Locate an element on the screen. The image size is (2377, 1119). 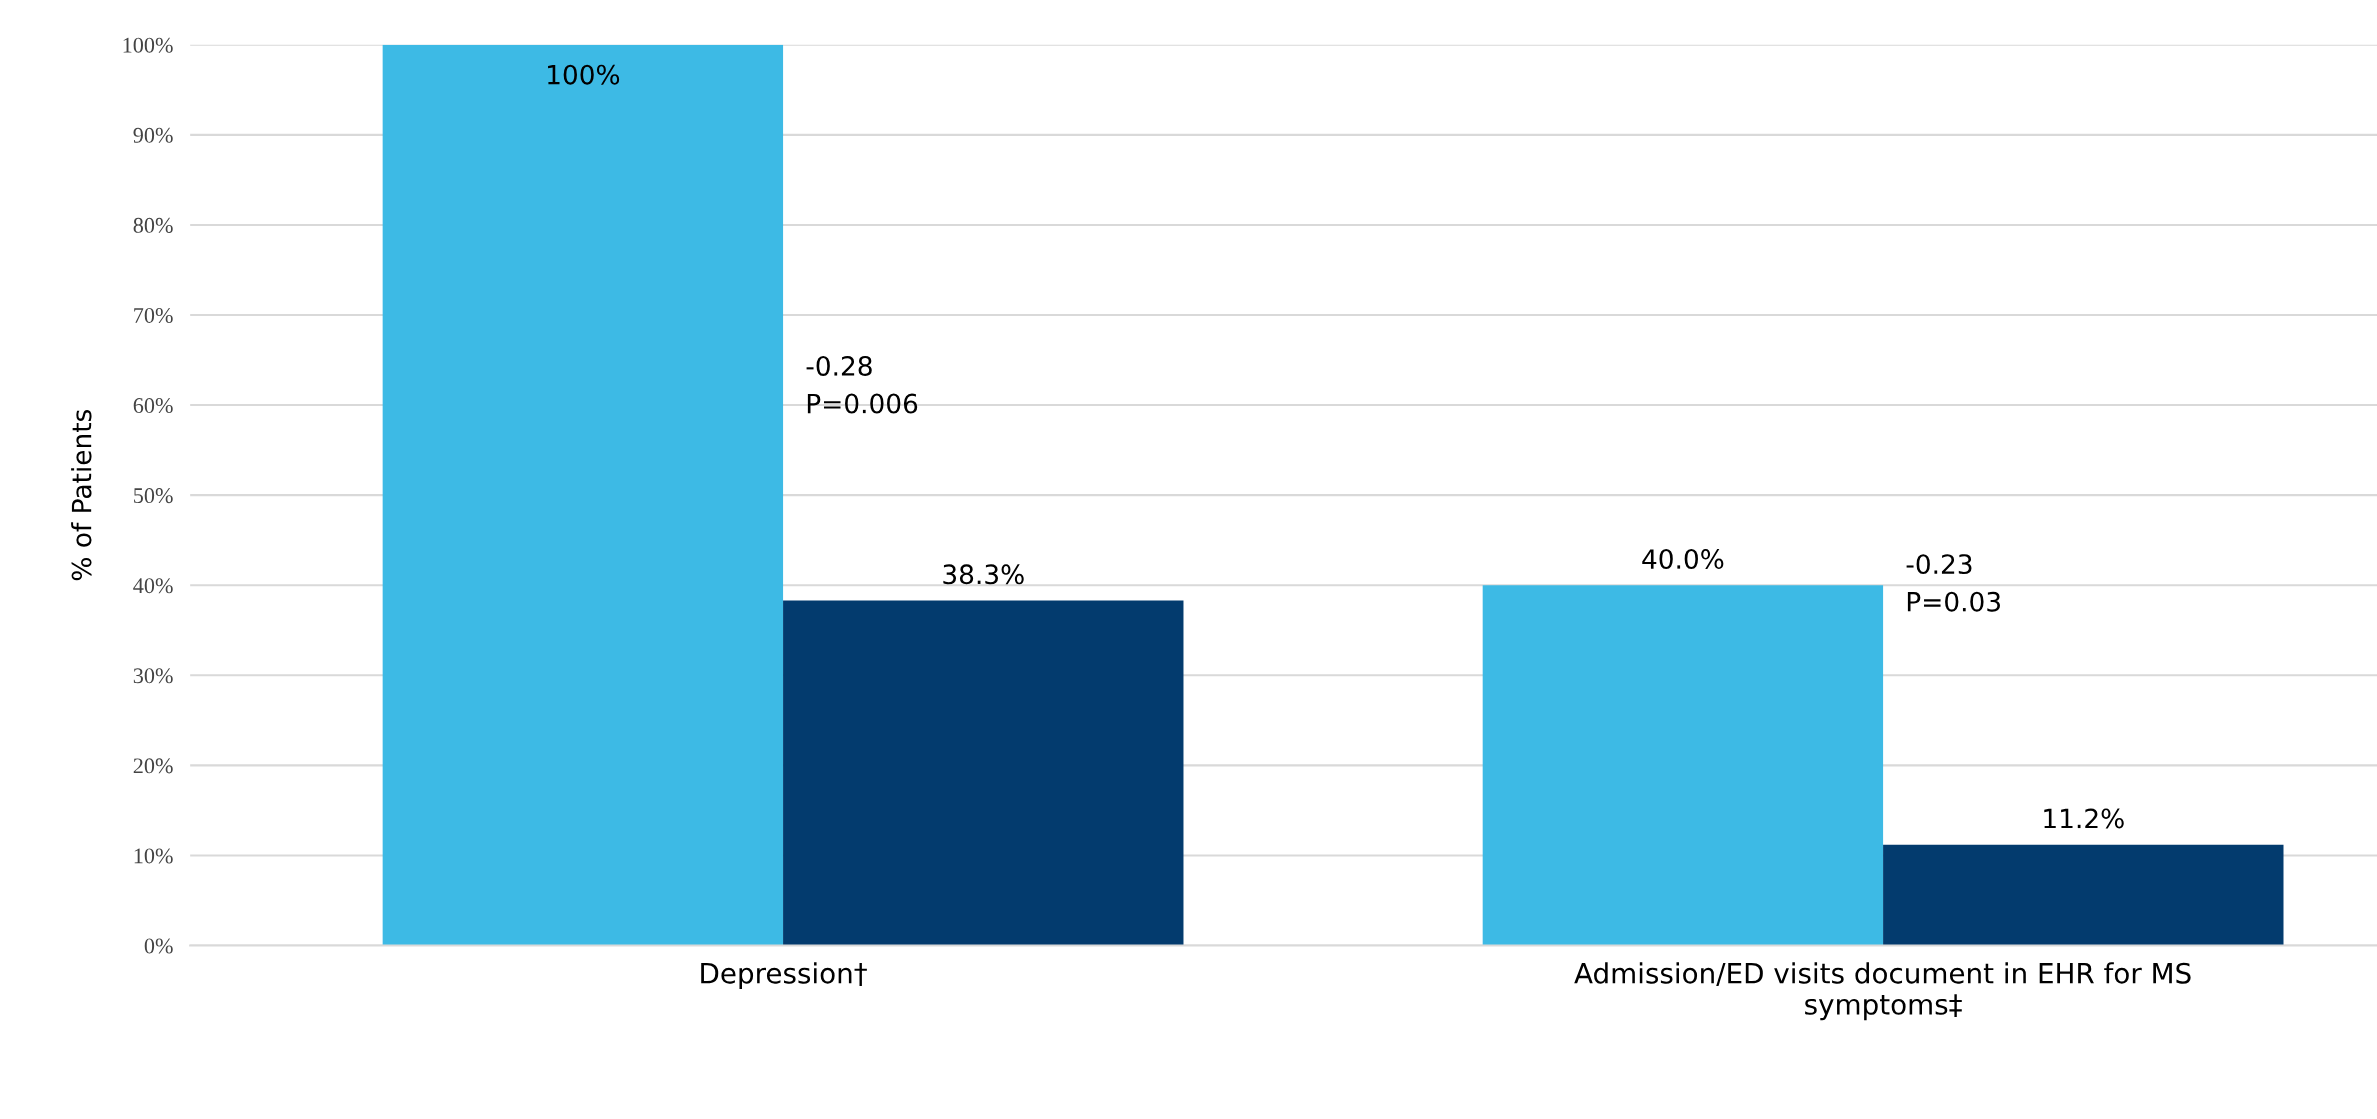
y-tick-label: 0% is located at coordinates (158, 946).